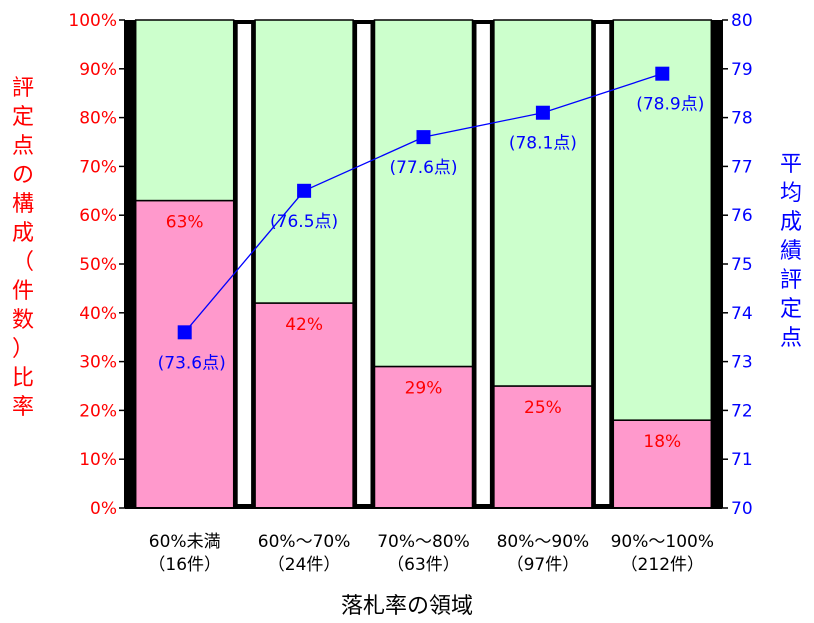  Describe the element at coordinates (543, 408) in the screenshot. I see `bar-value-label: 25%` at that location.